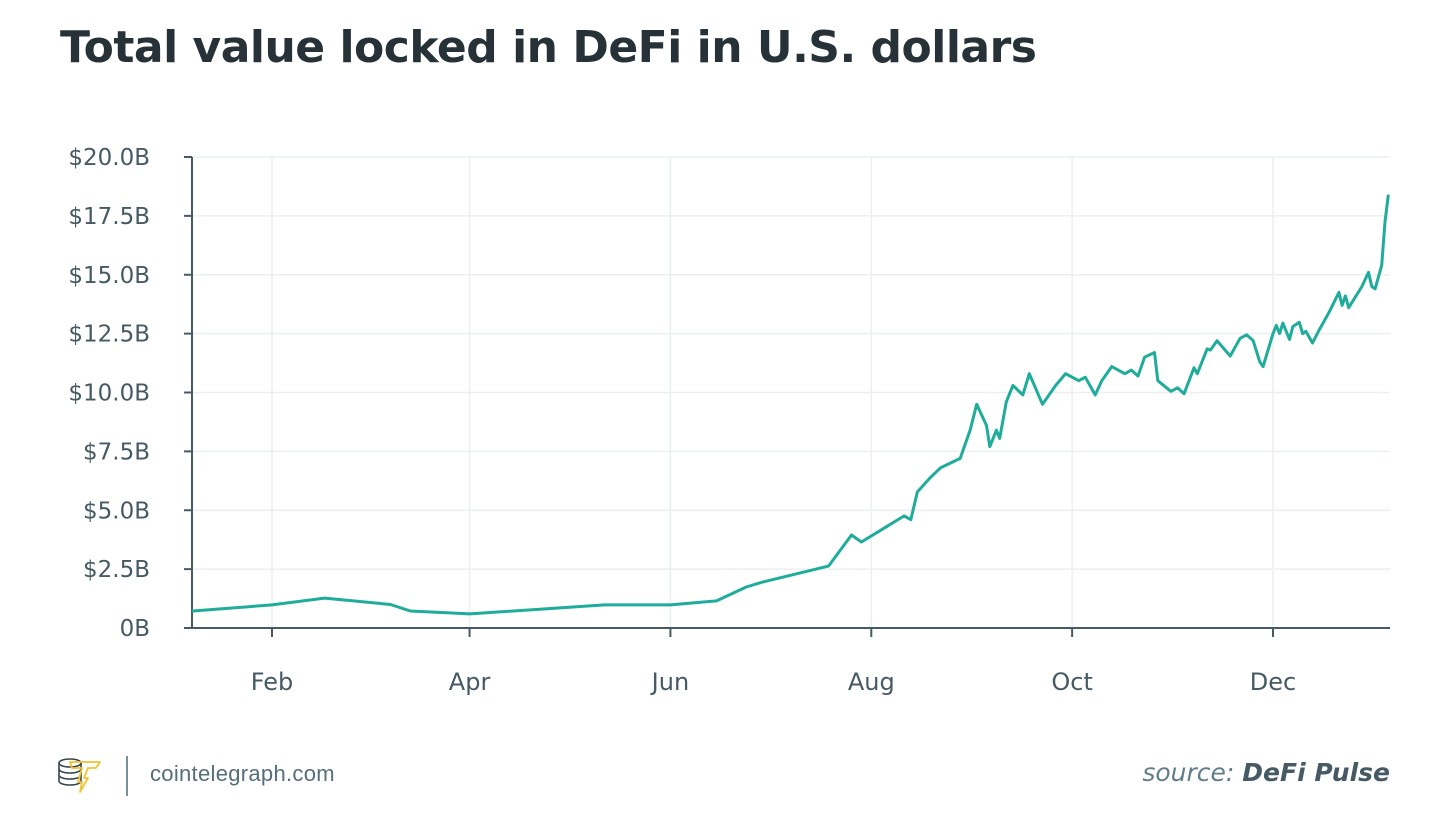 The height and width of the screenshot is (826, 1450). Describe the element at coordinates (109, 335) in the screenshot. I see `y-tick-label: $12.5B` at that location.